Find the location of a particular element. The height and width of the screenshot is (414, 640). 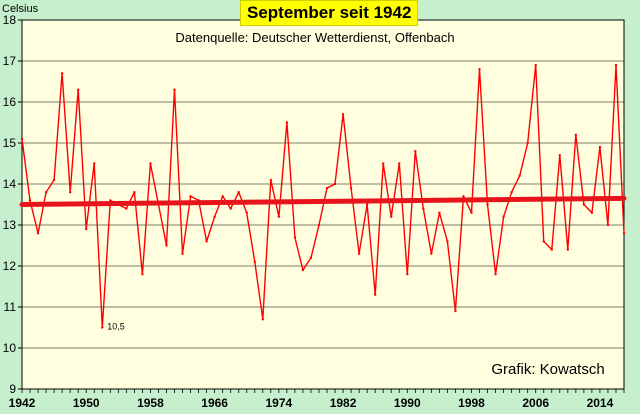

x-tick-label: 2014 is located at coordinates (600, 403).